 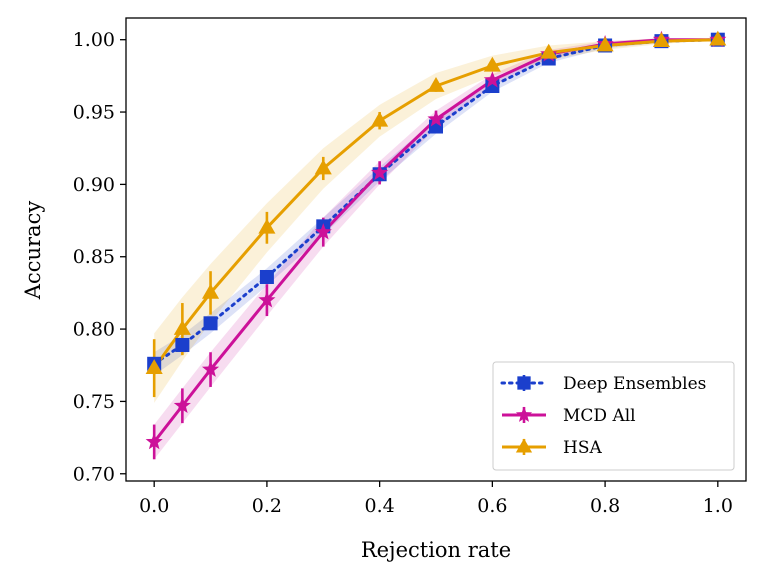 What do you see at coordinates (582, 448) in the screenshot?
I see `legend-label: HSA` at bounding box center [582, 448].